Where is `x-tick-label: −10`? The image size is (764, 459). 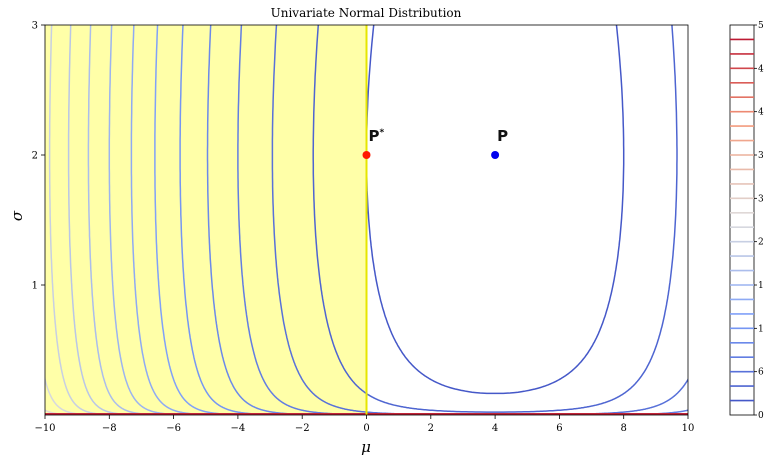
x-tick-label: −10 is located at coordinates (44, 428).